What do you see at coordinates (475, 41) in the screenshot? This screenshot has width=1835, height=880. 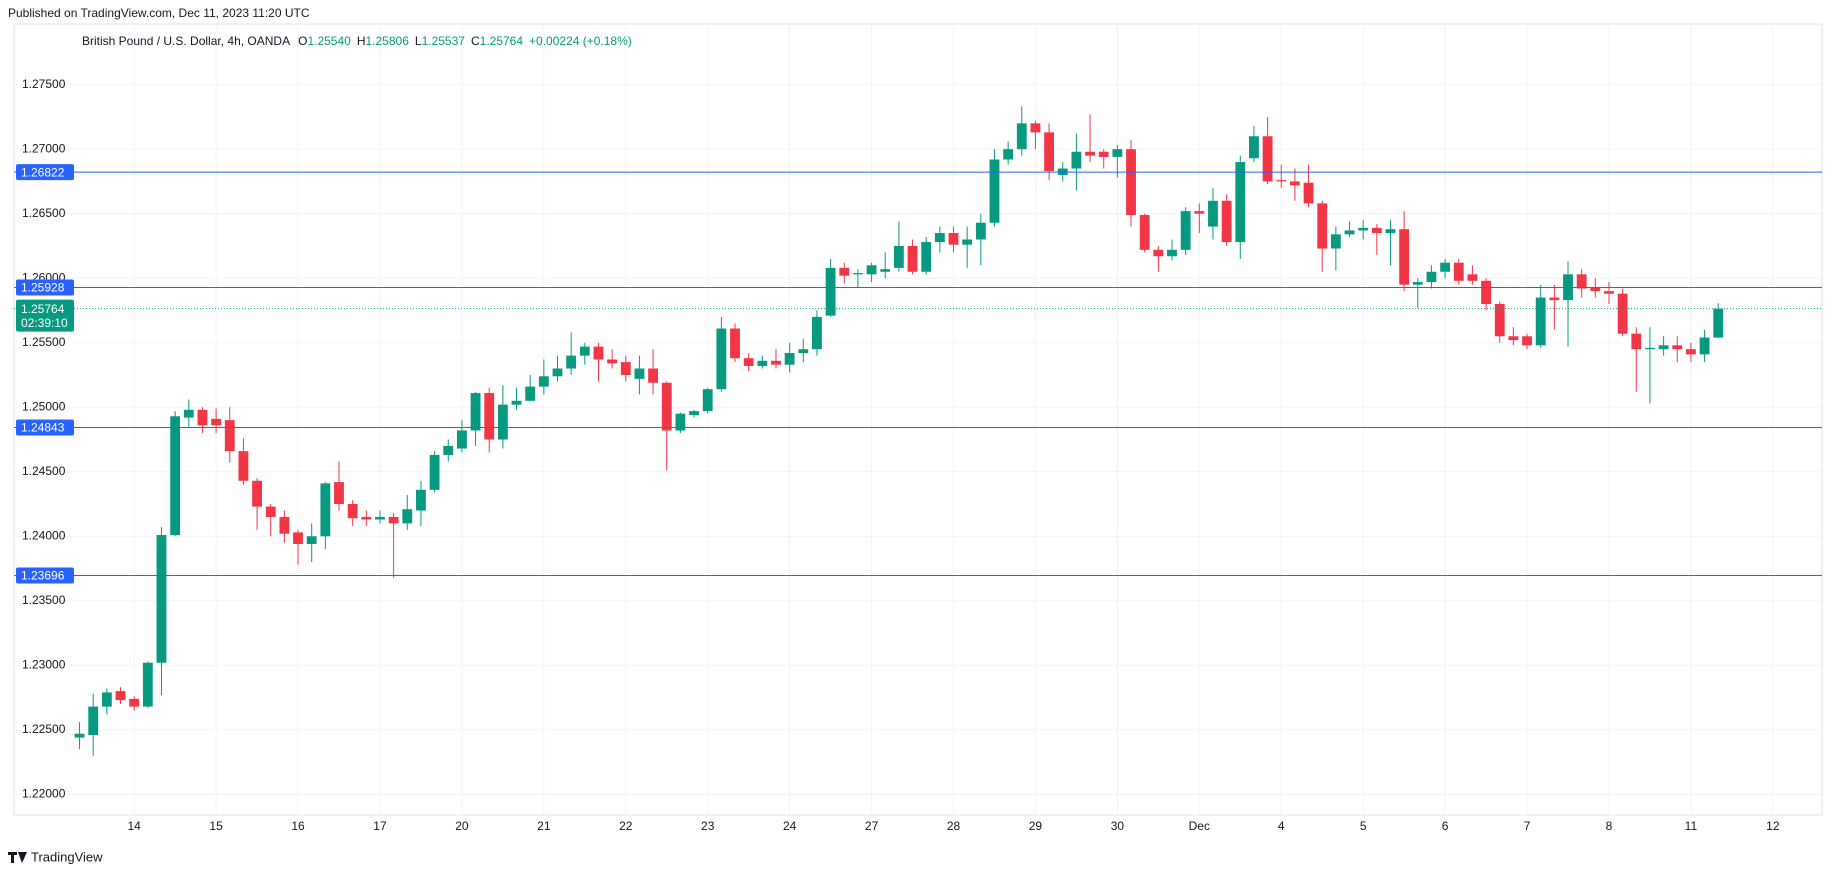 I see `legend-key: C` at bounding box center [475, 41].